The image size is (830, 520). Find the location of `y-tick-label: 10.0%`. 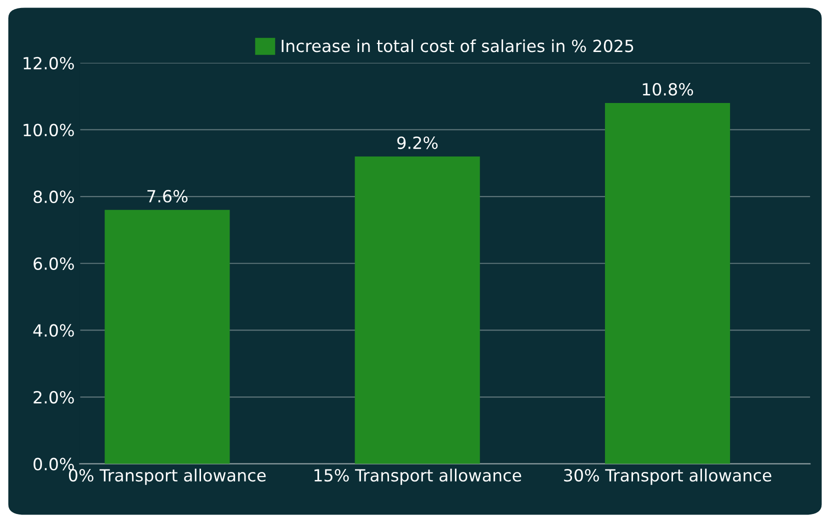

y-tick-label: 10.0% is located at coordinates (49, 130).